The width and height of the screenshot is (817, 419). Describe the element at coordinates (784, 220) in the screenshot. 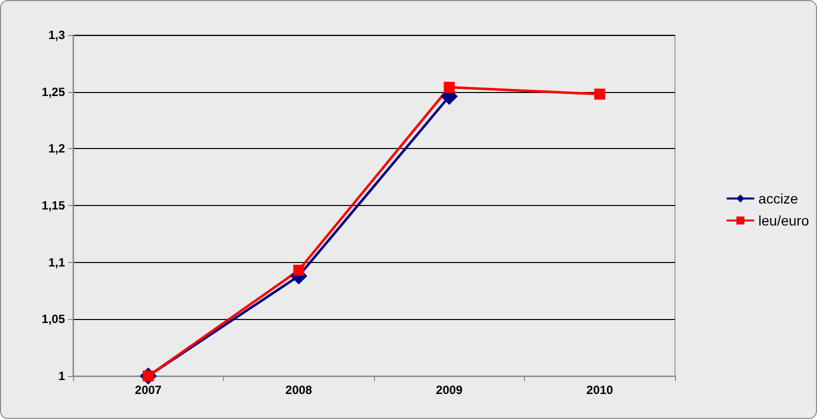

I see `legend-label: leu/euro` at that location.